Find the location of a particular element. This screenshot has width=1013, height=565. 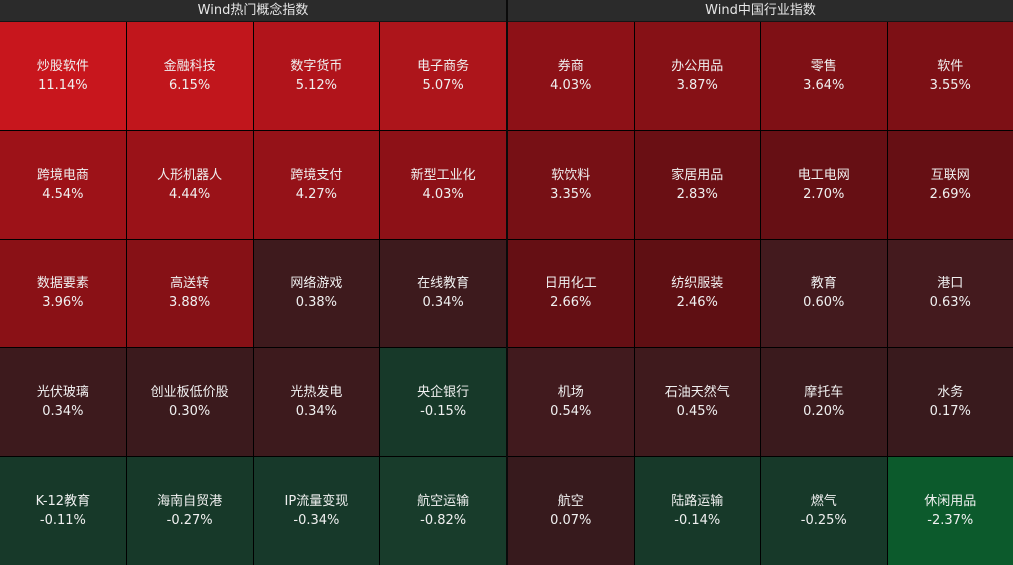

heatmap-tile: K-12教育 -0.11% is located at coordinates (63, 511).